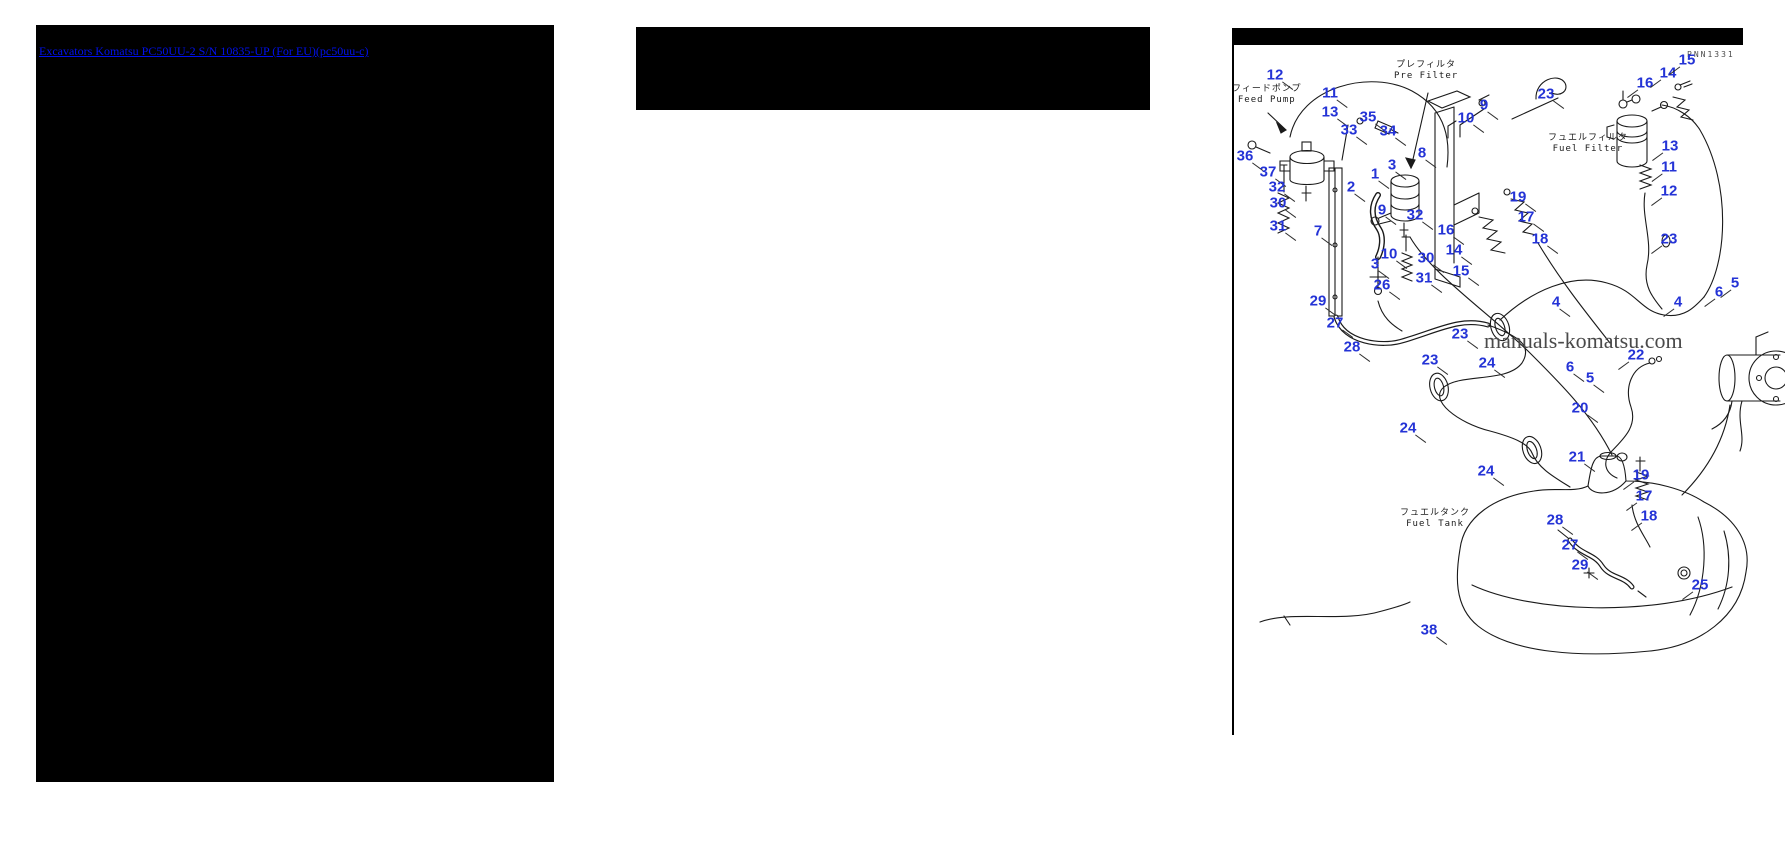 The width and height of the screenshot is (1785, 842). Describe the element at coordinates (1382, 285) in the screenshot. I see `callout-26: 26` at that location.